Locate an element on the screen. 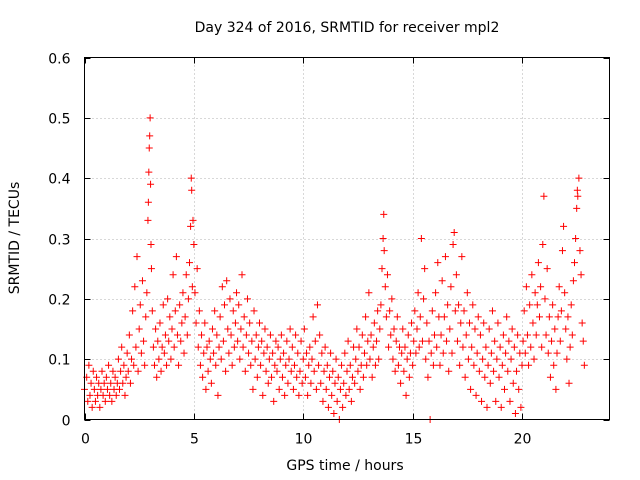 The width and height of the screenshot is (640, 480). y-axis-label: SRMTID / TECUs is located at coordinates (15, 238).